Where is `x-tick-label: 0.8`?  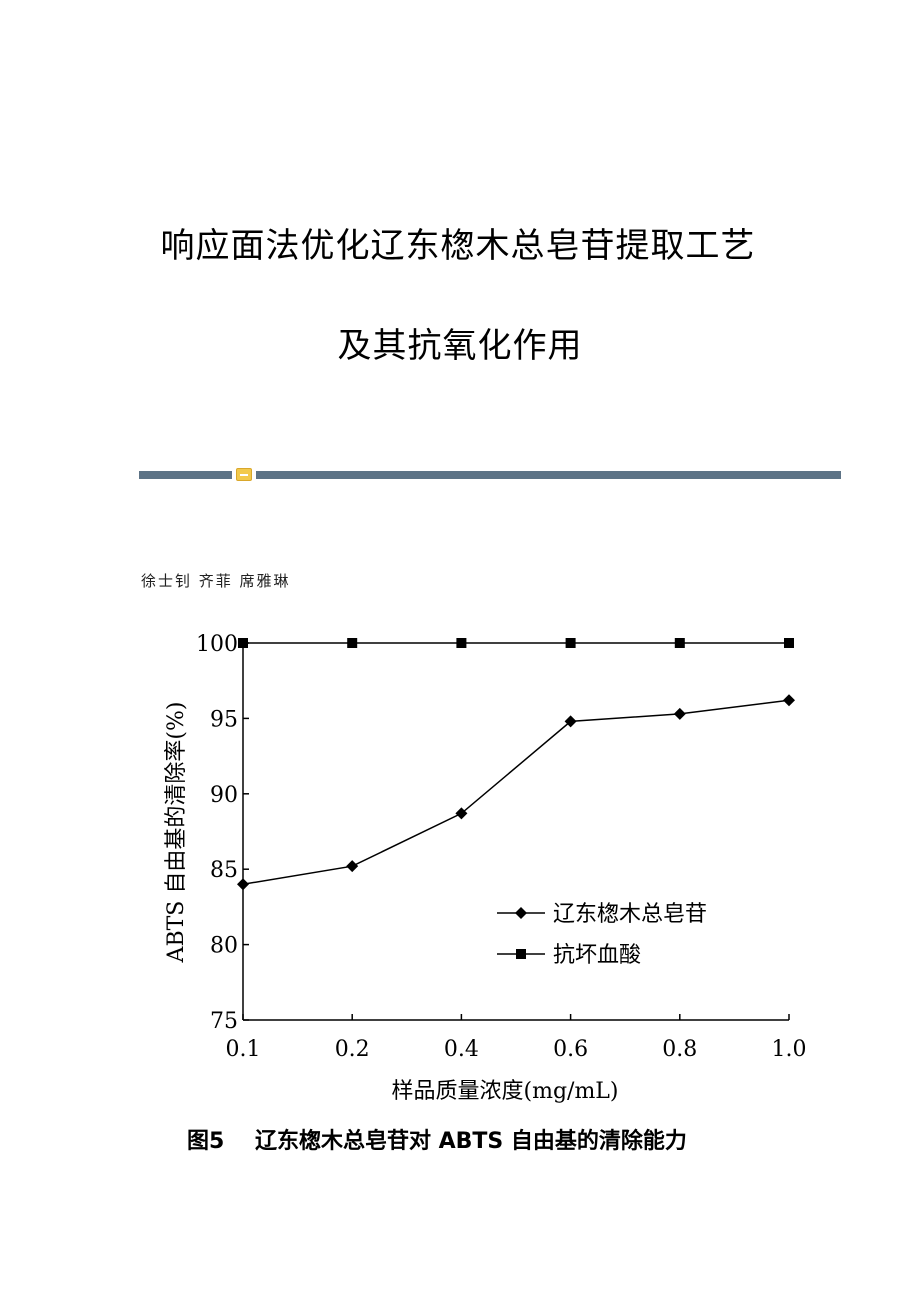
x-tick-label: 0.8 is located at coordinates (679, 1049).